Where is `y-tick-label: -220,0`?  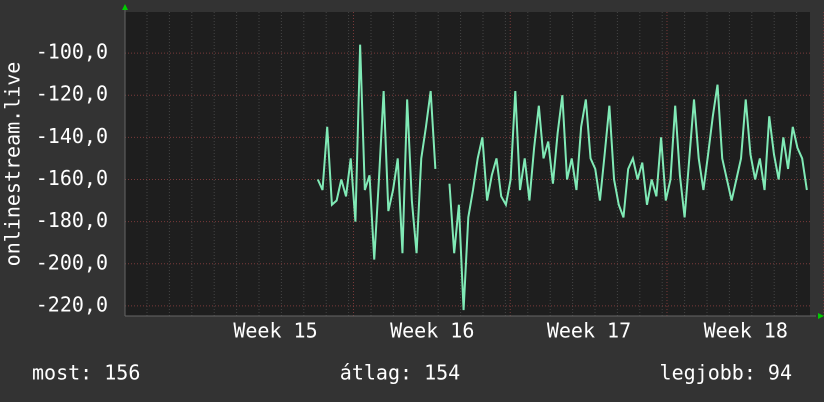 y-tick-label: -220,0 is located at coordinates (72, 304).